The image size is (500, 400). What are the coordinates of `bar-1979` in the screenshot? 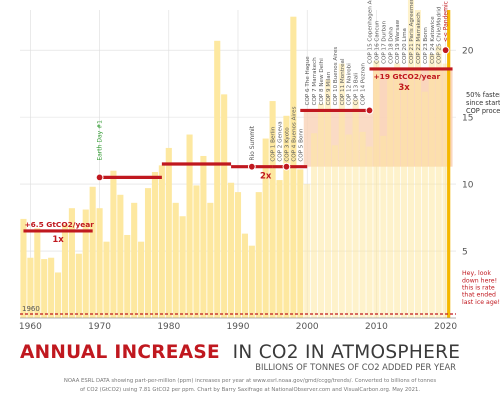 It's located at (161, 241).